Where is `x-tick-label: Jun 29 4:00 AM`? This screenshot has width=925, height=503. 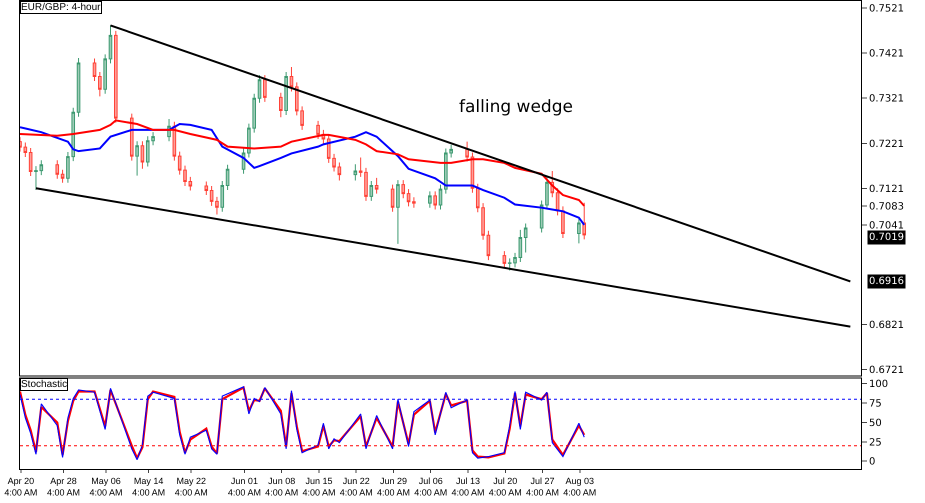 x-tick-label: Jun 29 4:00 AM is located at coordinates (393, 487).